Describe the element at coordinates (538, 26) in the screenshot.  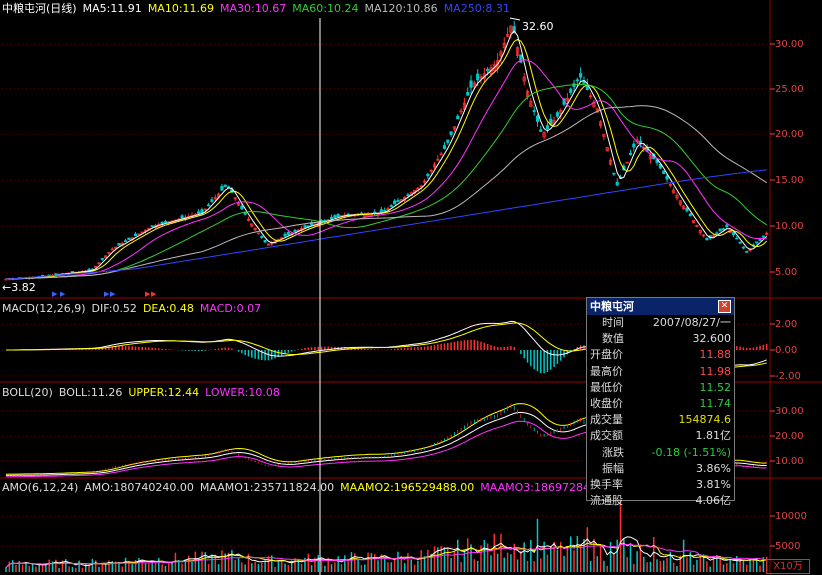
I see `high-price-mark: 32.60` at that location.